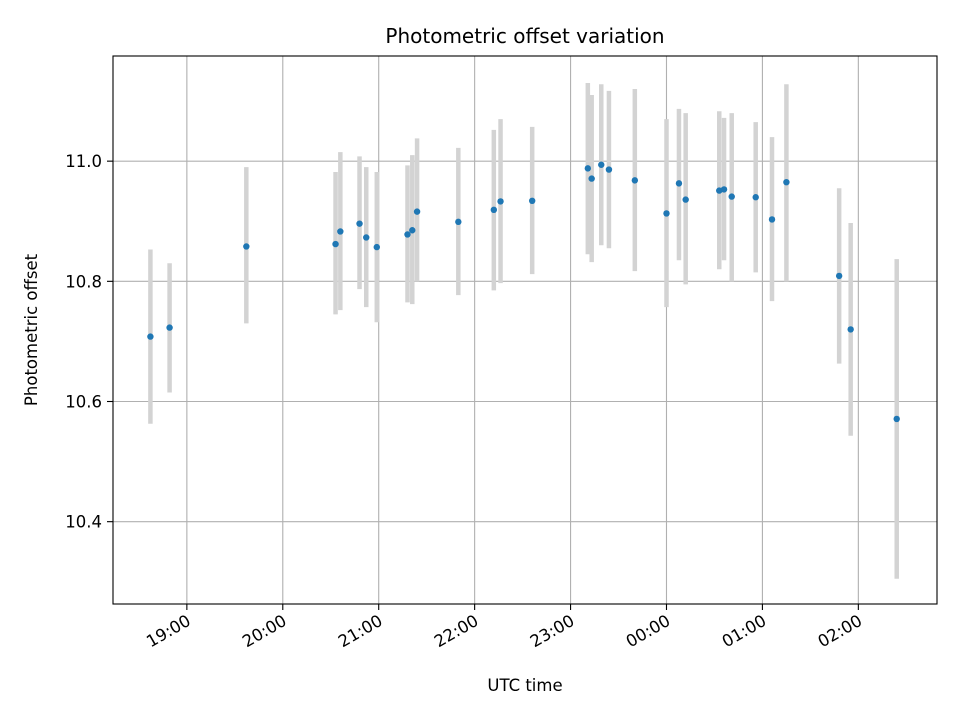 The image size is (960, 720). Describe the element at coordinates (552, 631) in the screenshot. I see `x-tick-label: 23:00` at that location.